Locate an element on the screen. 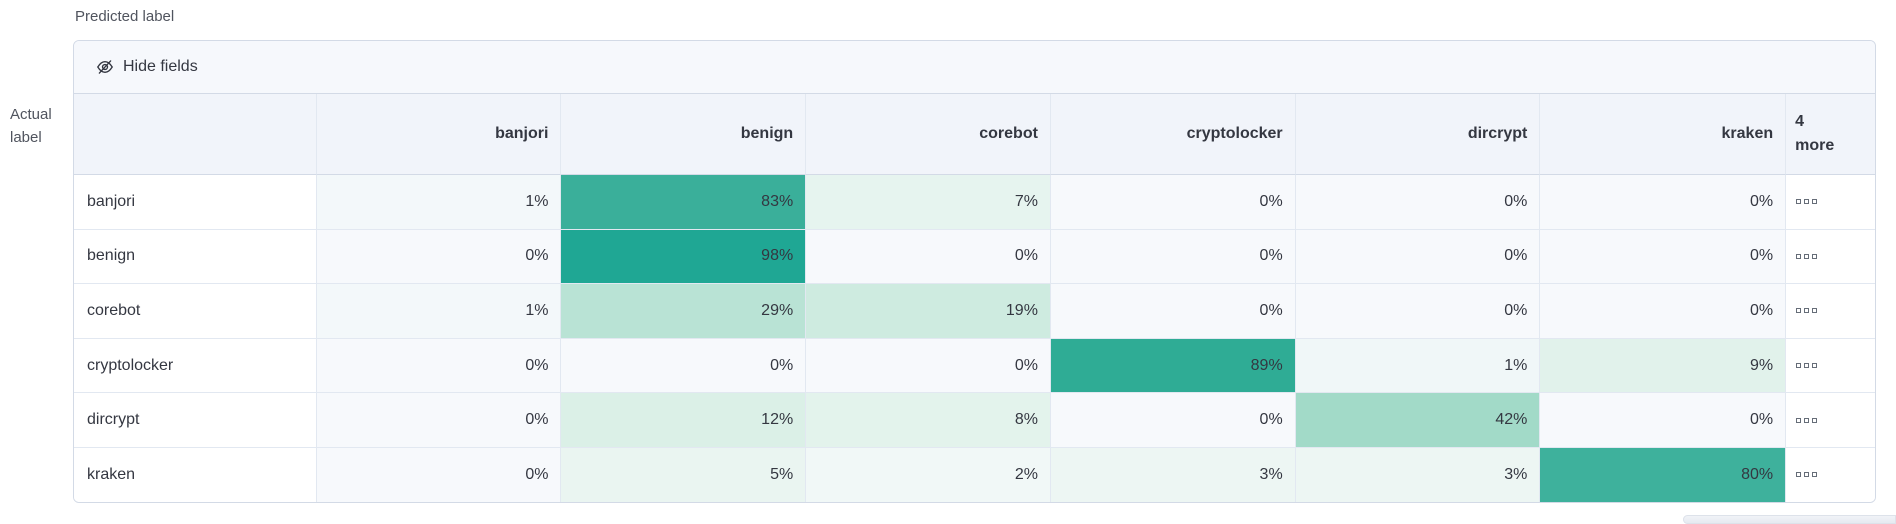  matrix-cell: 2% is located at coordinates (928, 474).